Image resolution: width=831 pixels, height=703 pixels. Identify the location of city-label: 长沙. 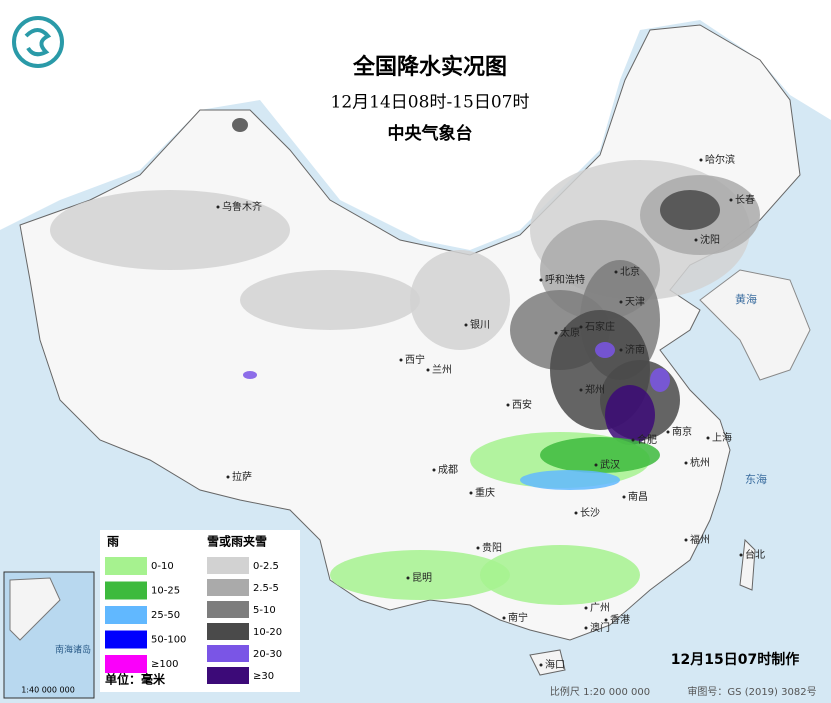
(590, 513).